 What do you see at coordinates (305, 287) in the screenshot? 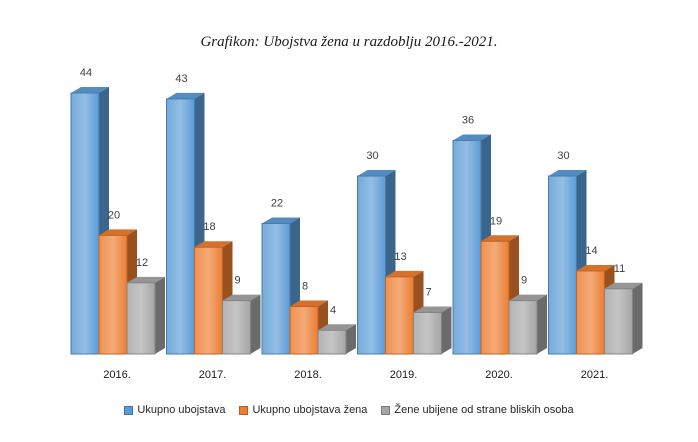
I see `data-label-women: 8` at bounding box center [305, 287].